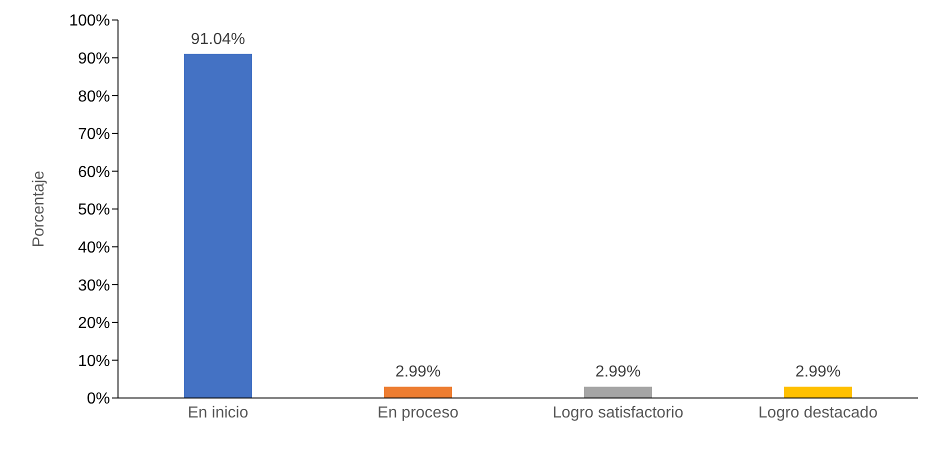 This screenshot has width=936, height=450. What do you see at coordinates (39, 209) in the screenshot?
I see `y-axis-title: Porcentaje` at bounding box center [39, 209].